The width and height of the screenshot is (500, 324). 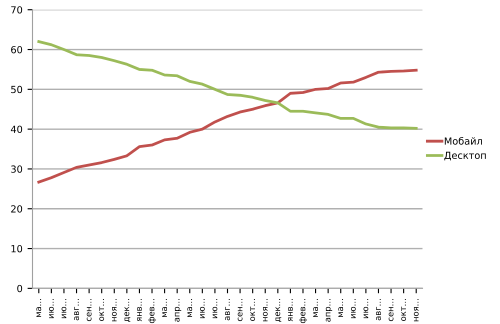 I want to click on y-tick-label: 50, so click(x=16, y=90).